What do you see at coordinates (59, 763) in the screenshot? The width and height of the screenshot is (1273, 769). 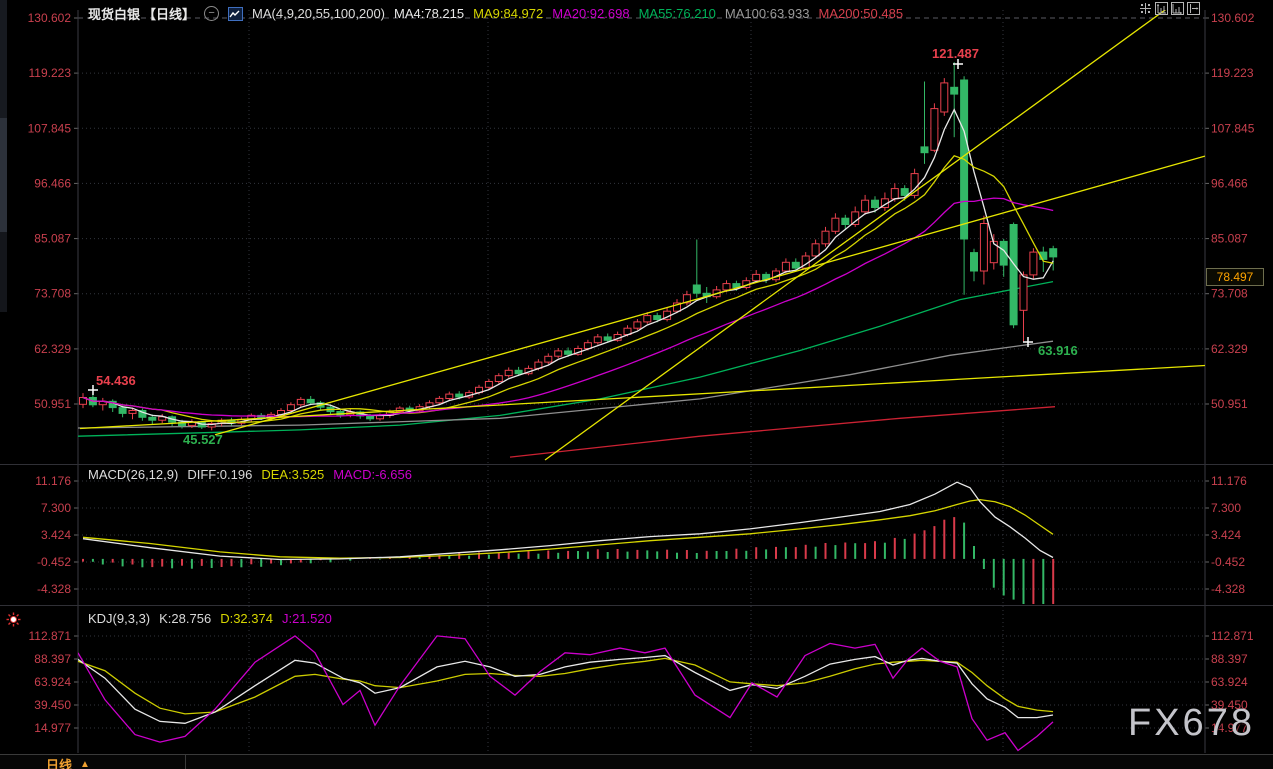 I see `timeframe-label: 日线` at bounding box center [59, 763].